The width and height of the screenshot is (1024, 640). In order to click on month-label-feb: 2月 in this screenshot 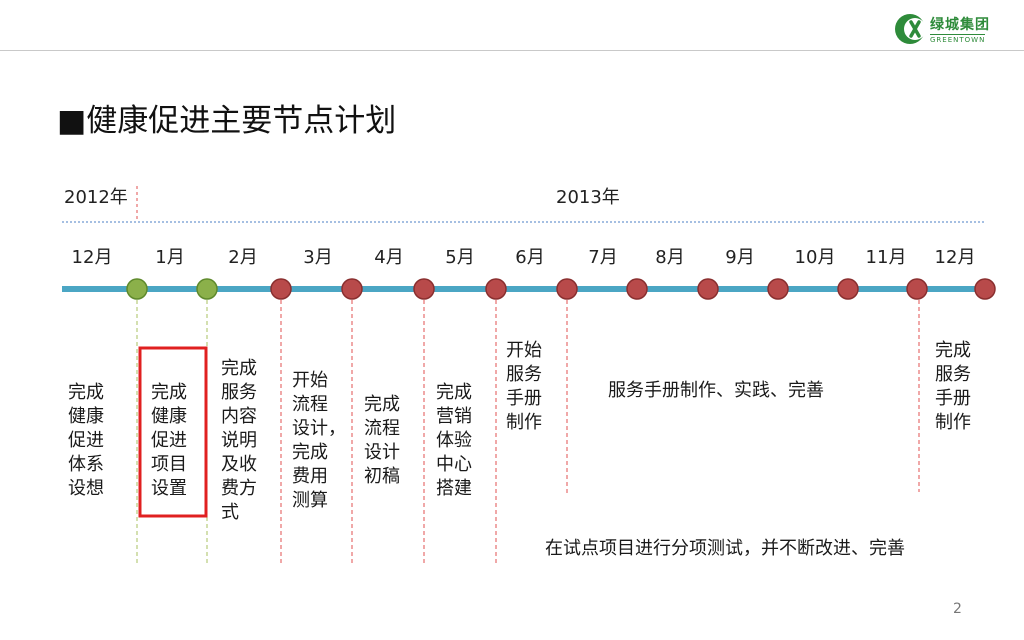, I will do `click(243, 257)`.